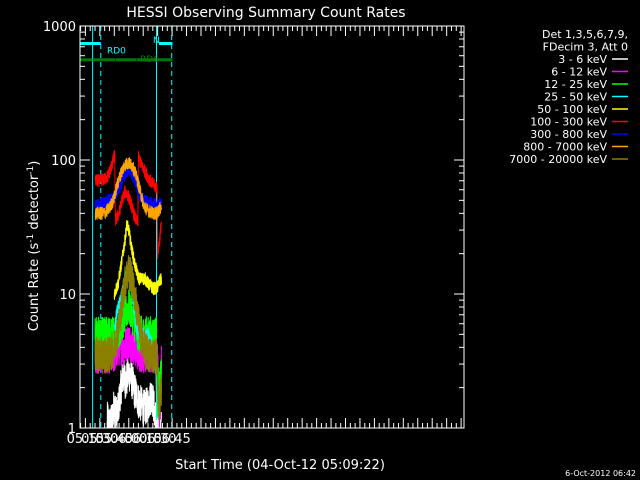 This screenshot has width=640, height=480. I want to click on y-axis-label-part2: detector, so click(34, 204).